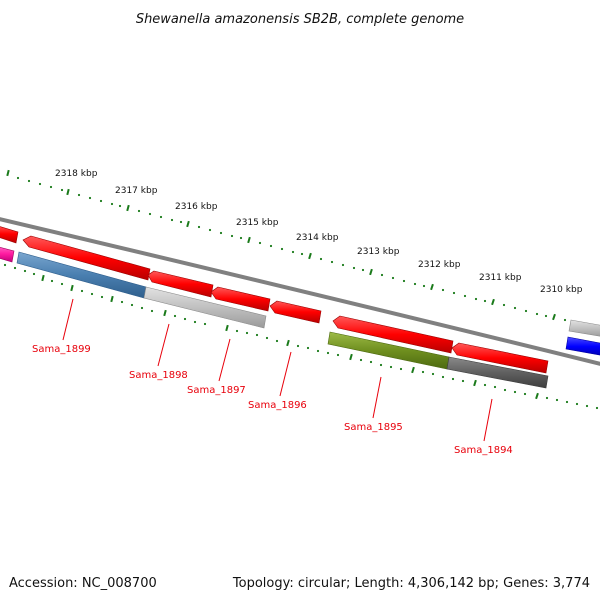 This screenshot has height=600, width=600. Describe the element at coordinates (378, 252) in the screenshot. I see `scale-label: 2313 kbp` at that location.